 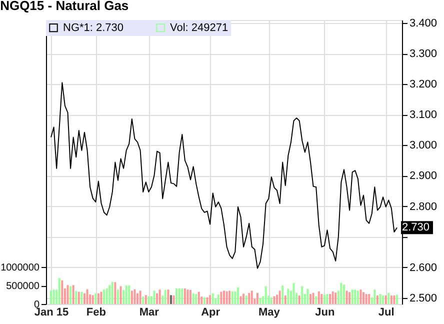 What do you see at coordinates (424, 24) in the screenshot?
I see `y-tick-label: 3.400` at bounding box center [424, 24].